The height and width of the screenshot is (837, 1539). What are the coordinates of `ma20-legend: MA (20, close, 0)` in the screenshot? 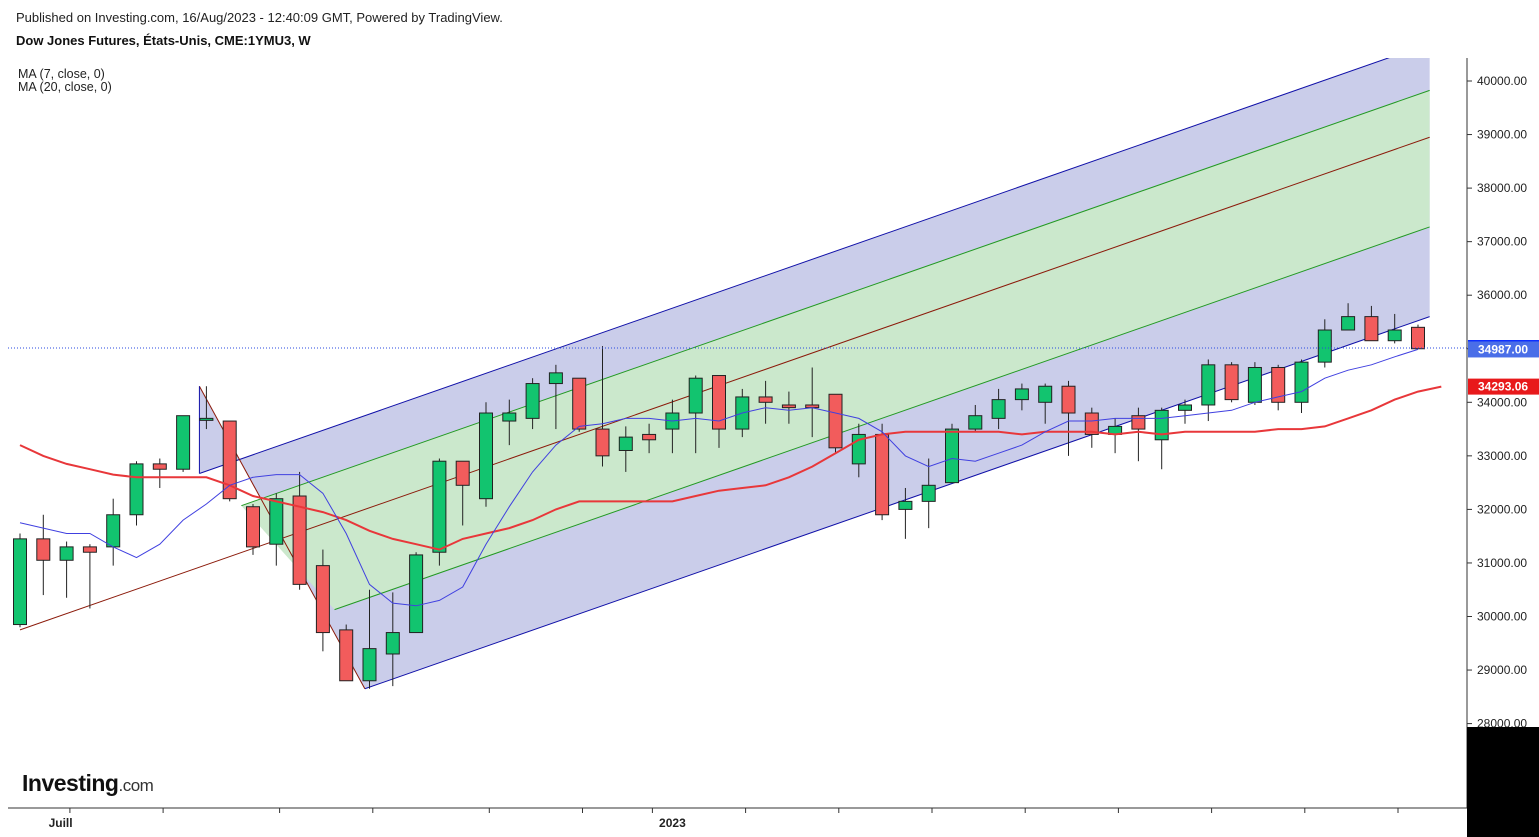 It's located at (65, 87).